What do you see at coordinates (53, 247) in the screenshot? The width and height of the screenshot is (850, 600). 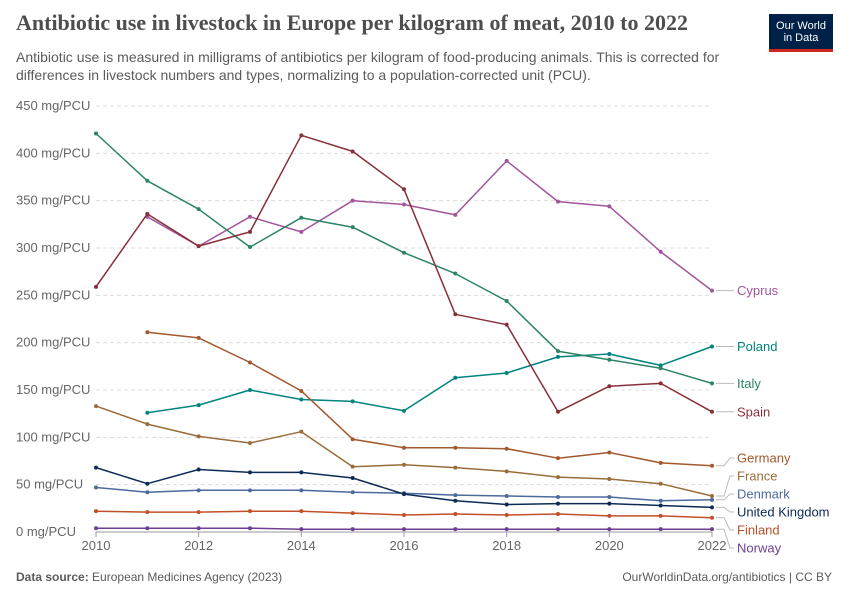 I see `y-tick-label: 300 mg/PCU` at bounding box center [53, 247].